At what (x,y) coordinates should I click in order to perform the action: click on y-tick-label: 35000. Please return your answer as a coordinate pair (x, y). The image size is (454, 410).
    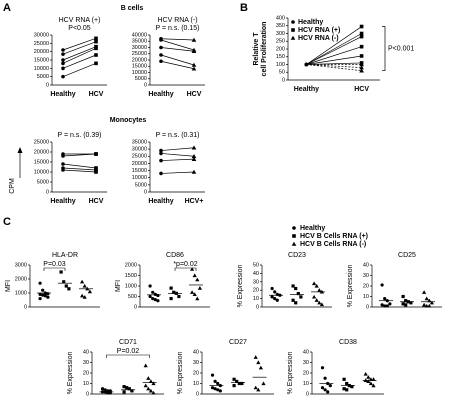
    Looking at the image, I should click on (139, 142).